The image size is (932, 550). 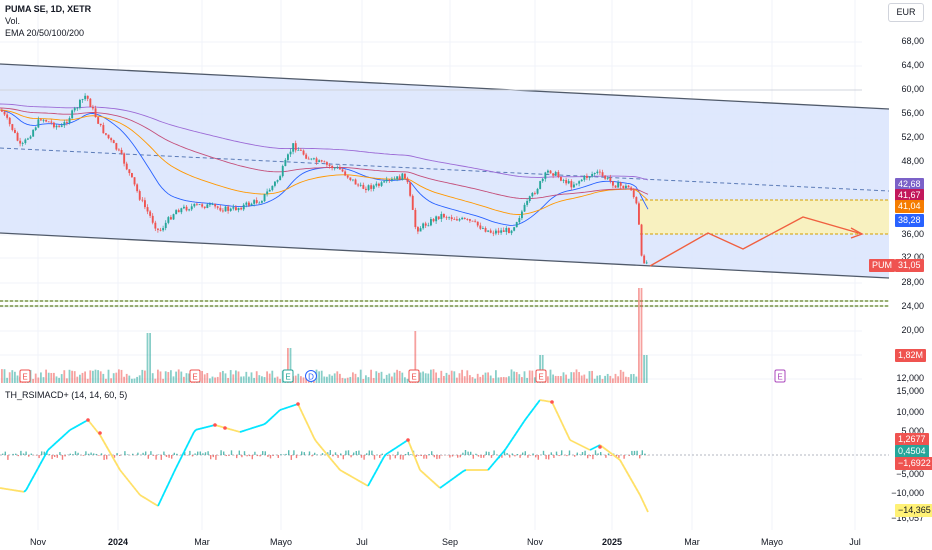 What do you see at coordinates (907, 518) in the screenshot?
I see `oscillator-axis-label: −16,057` at bounding box center [907, 518].